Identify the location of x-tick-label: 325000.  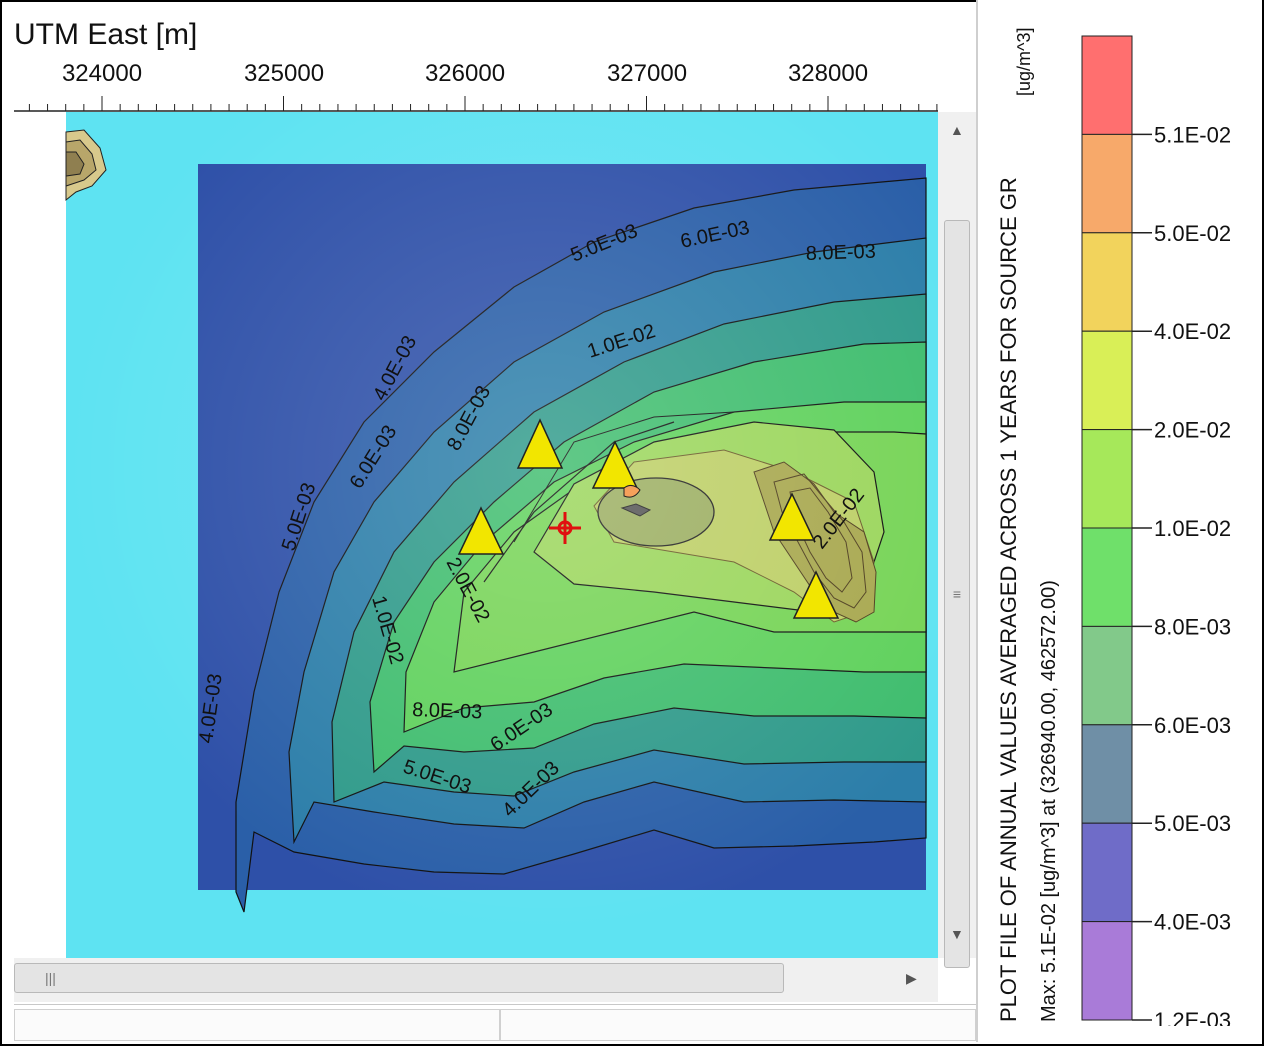
(284, 73).